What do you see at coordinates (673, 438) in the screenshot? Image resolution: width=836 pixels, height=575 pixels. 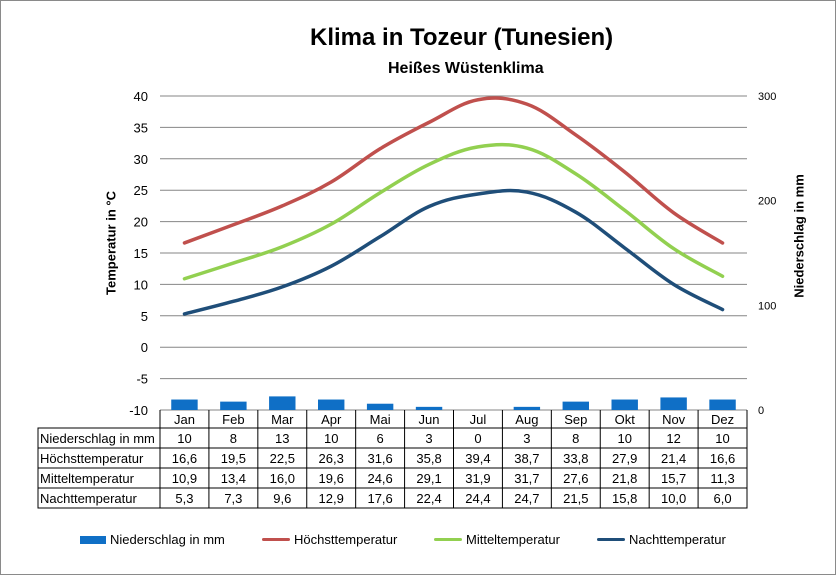 I see `table-cell-value: 12` at bounding box center [673, 438].